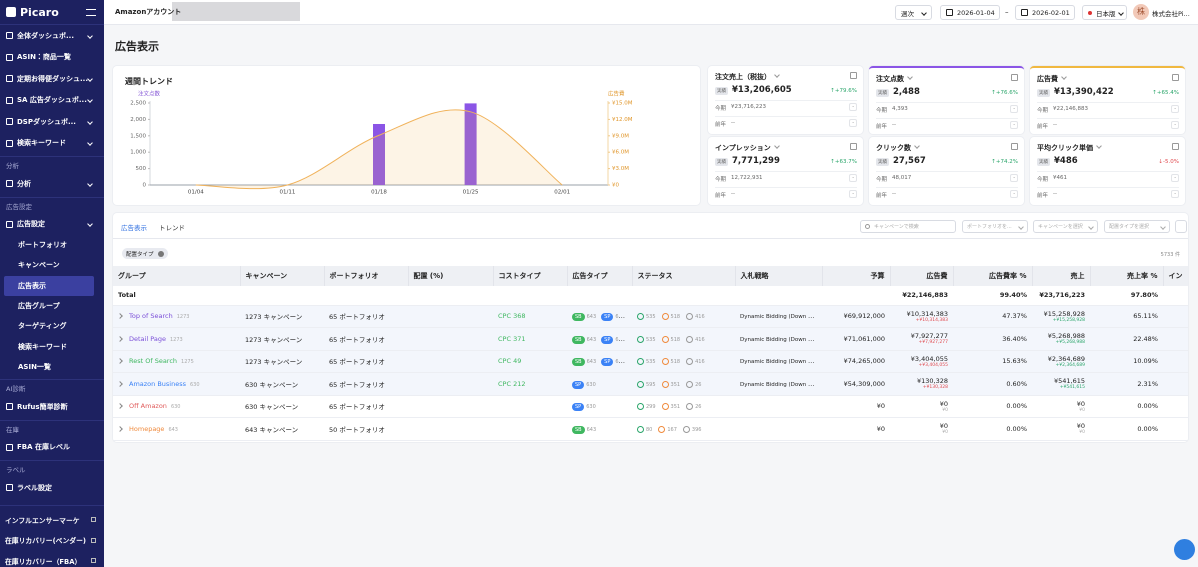  Describe the element at coordinates (901, 178) in the screenshot. I see `kpi-row-value: 48,017` at that location.